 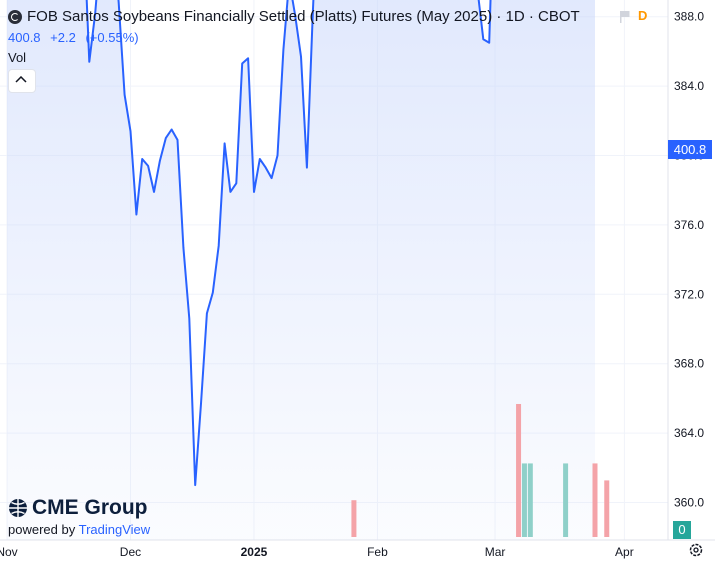 I want to click on collapse-chevron-icon, so click(x=21, y=79).